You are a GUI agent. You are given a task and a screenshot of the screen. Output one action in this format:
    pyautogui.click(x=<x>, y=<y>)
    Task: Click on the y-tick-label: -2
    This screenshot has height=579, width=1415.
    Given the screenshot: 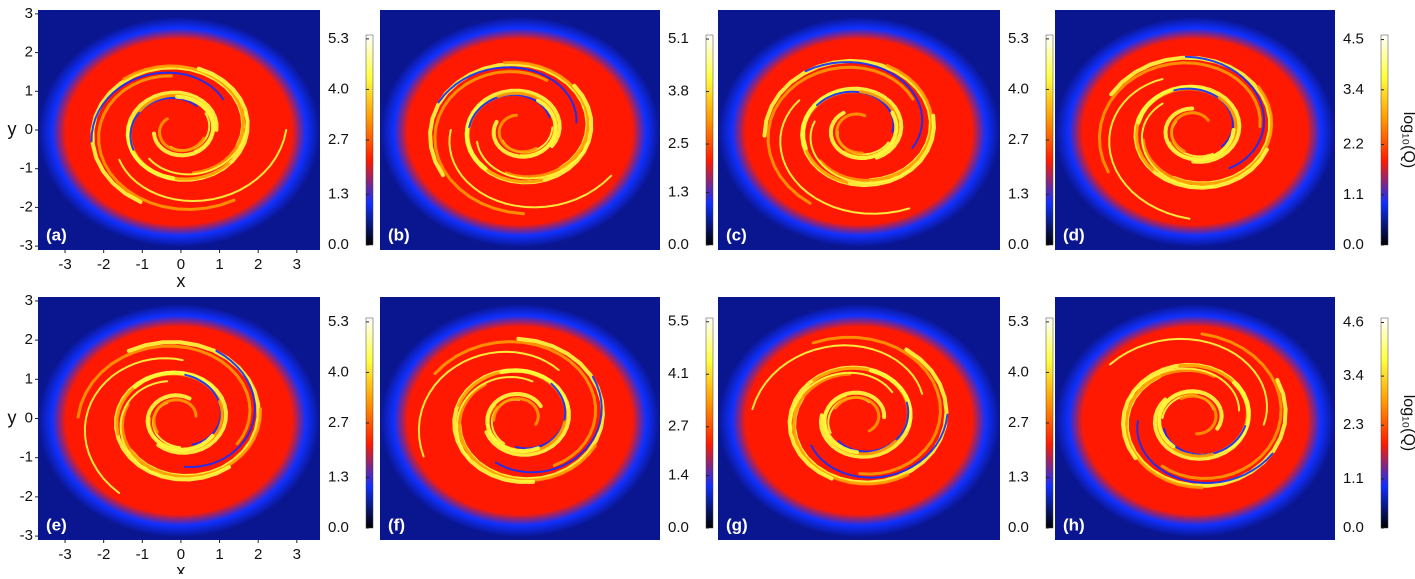 What is the action you would take?
    pyautogui.click(x=26, y=496)
    